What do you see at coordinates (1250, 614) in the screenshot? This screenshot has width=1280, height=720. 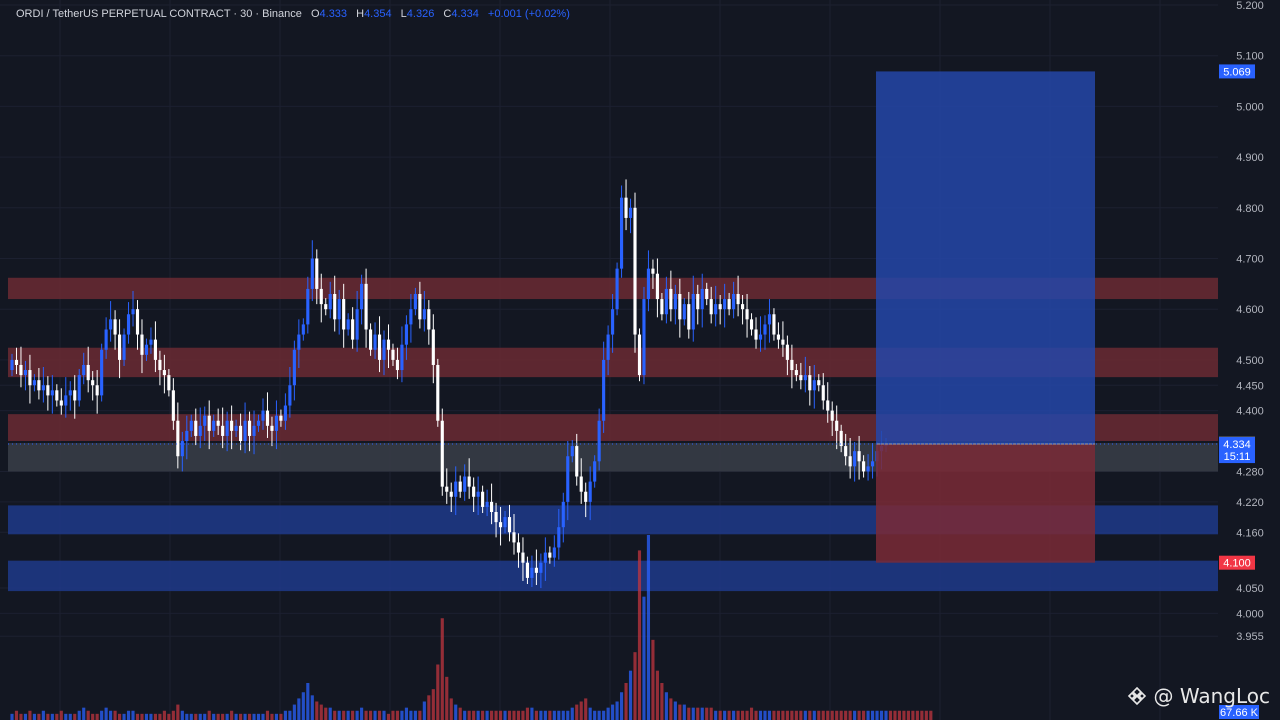 I see `price-tick-label: 4.000` at bounding box center [1250, 614].